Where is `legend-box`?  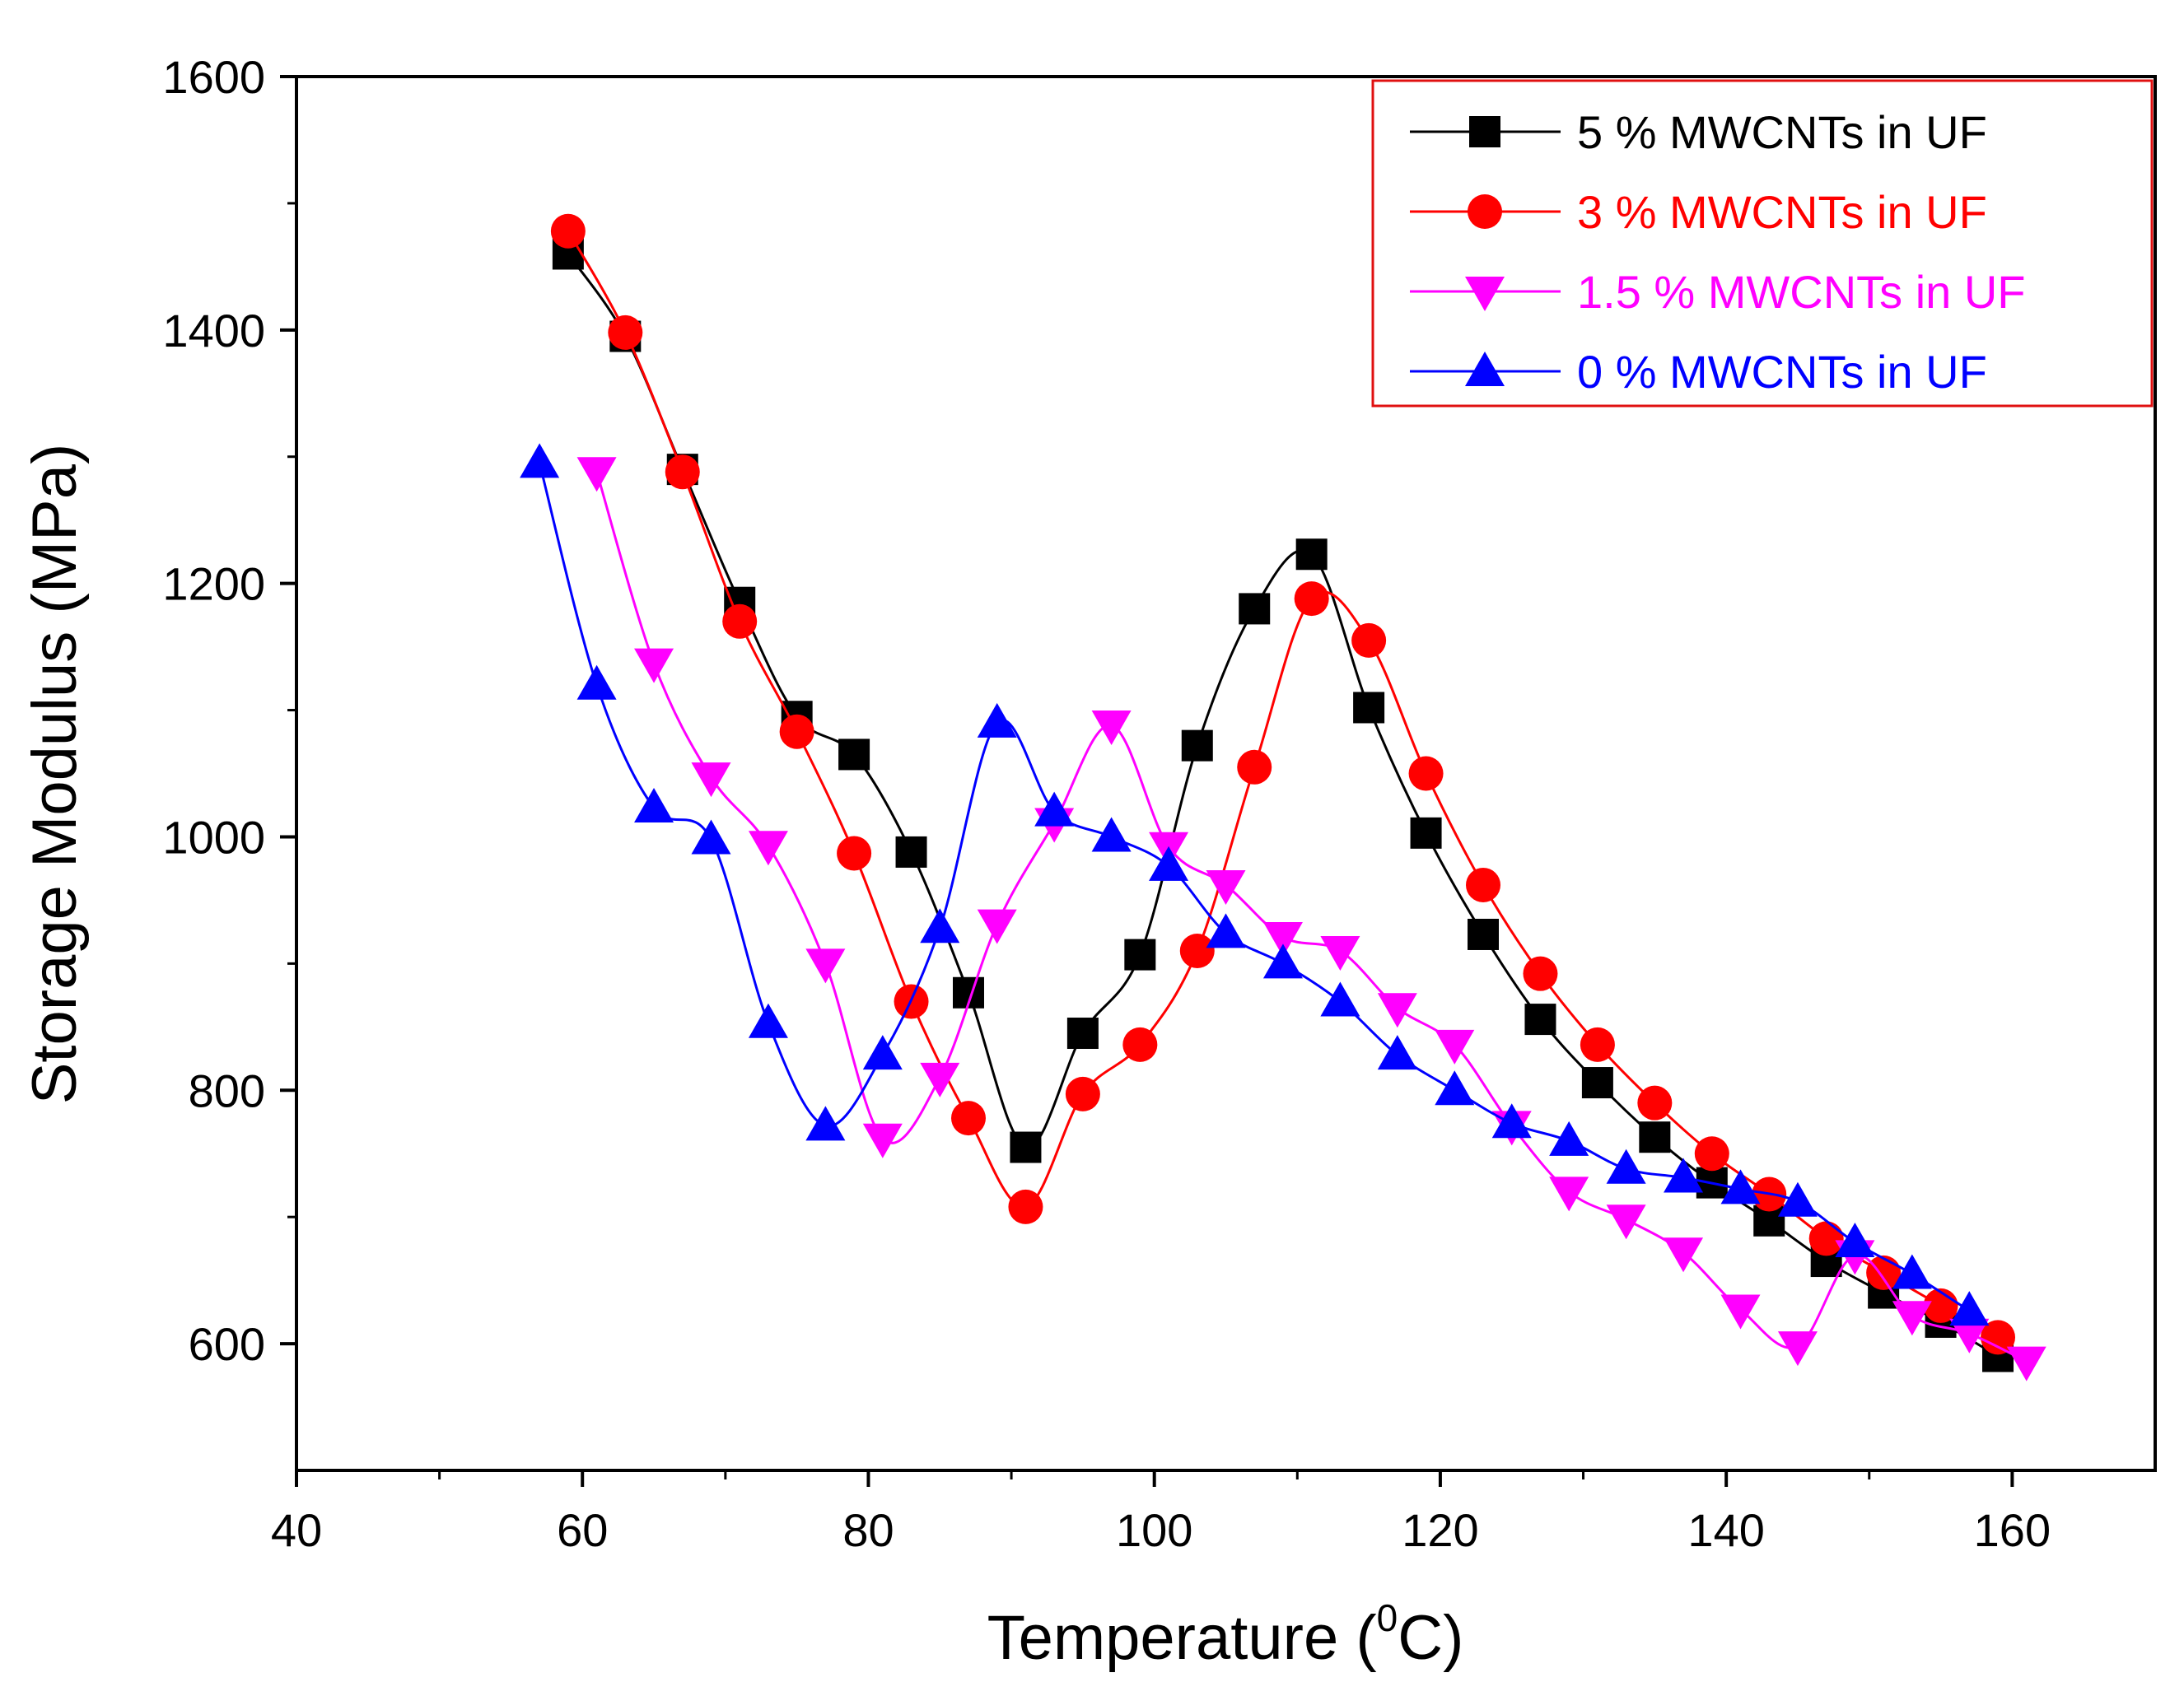 legend-box is located at coordinates (1762, 243).